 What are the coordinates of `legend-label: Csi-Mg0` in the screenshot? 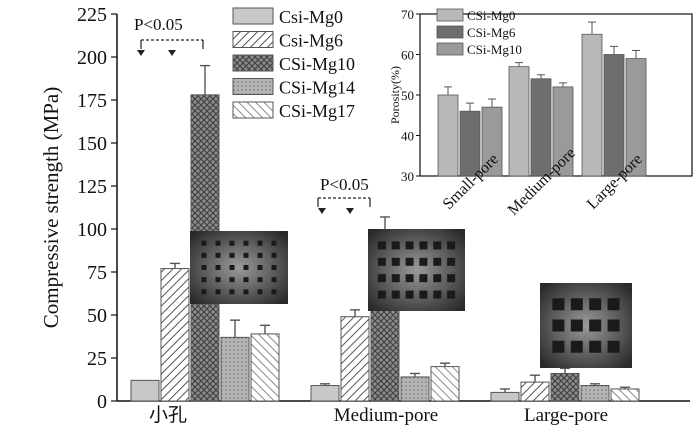 It's located at (311, 17).